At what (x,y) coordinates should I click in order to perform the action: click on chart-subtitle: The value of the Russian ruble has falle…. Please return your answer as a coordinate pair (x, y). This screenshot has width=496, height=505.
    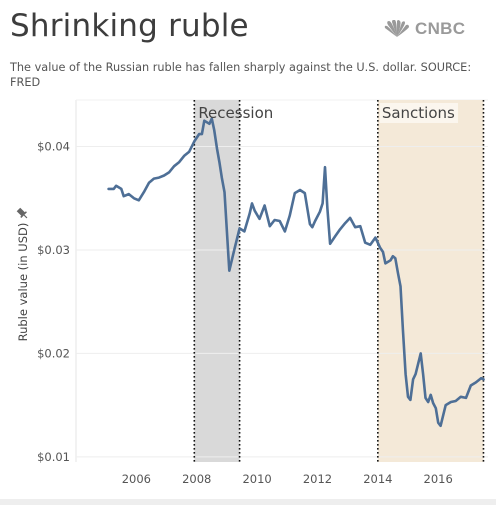
    Looking at the image, I should click on (241, 75).